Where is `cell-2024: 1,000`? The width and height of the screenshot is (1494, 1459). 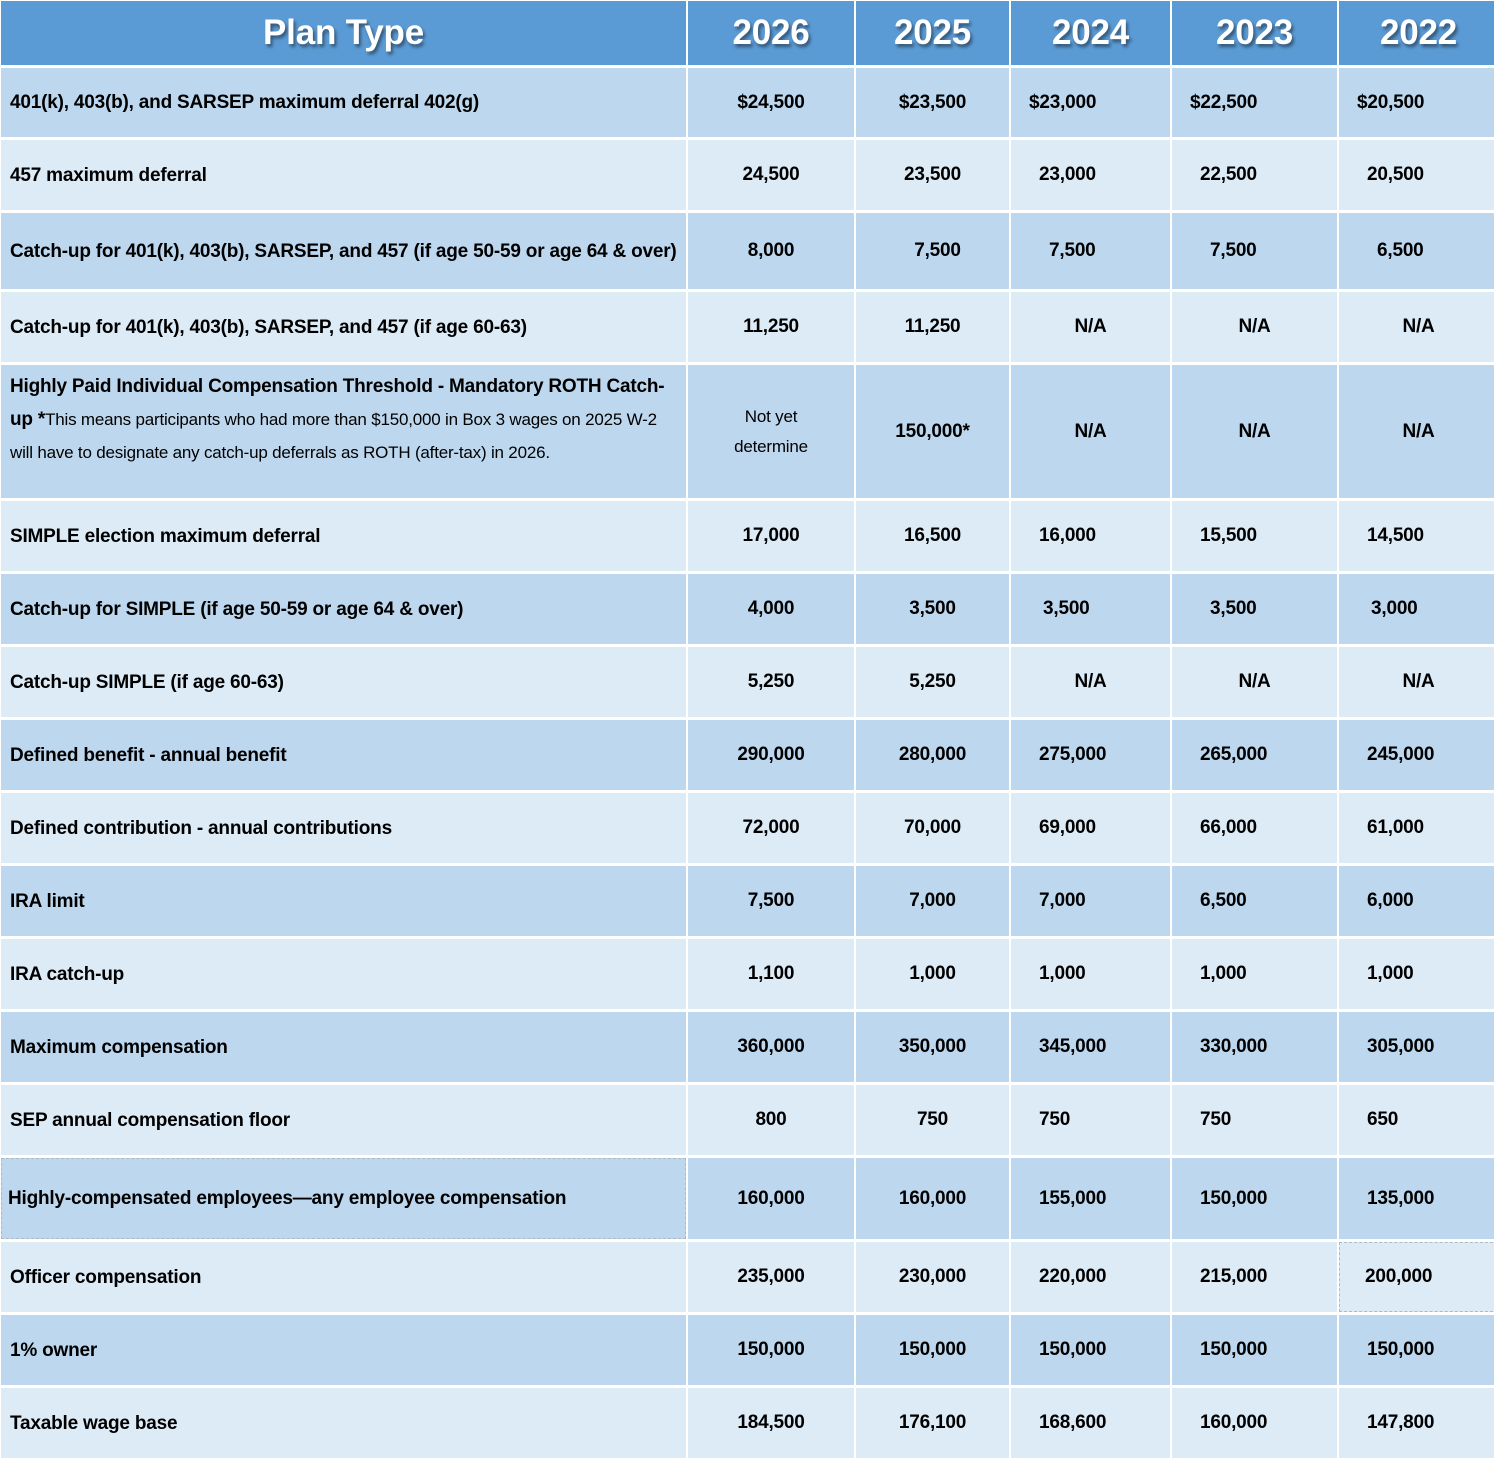
cell-2024: 1,000 is located at coordinates (1090, 974).